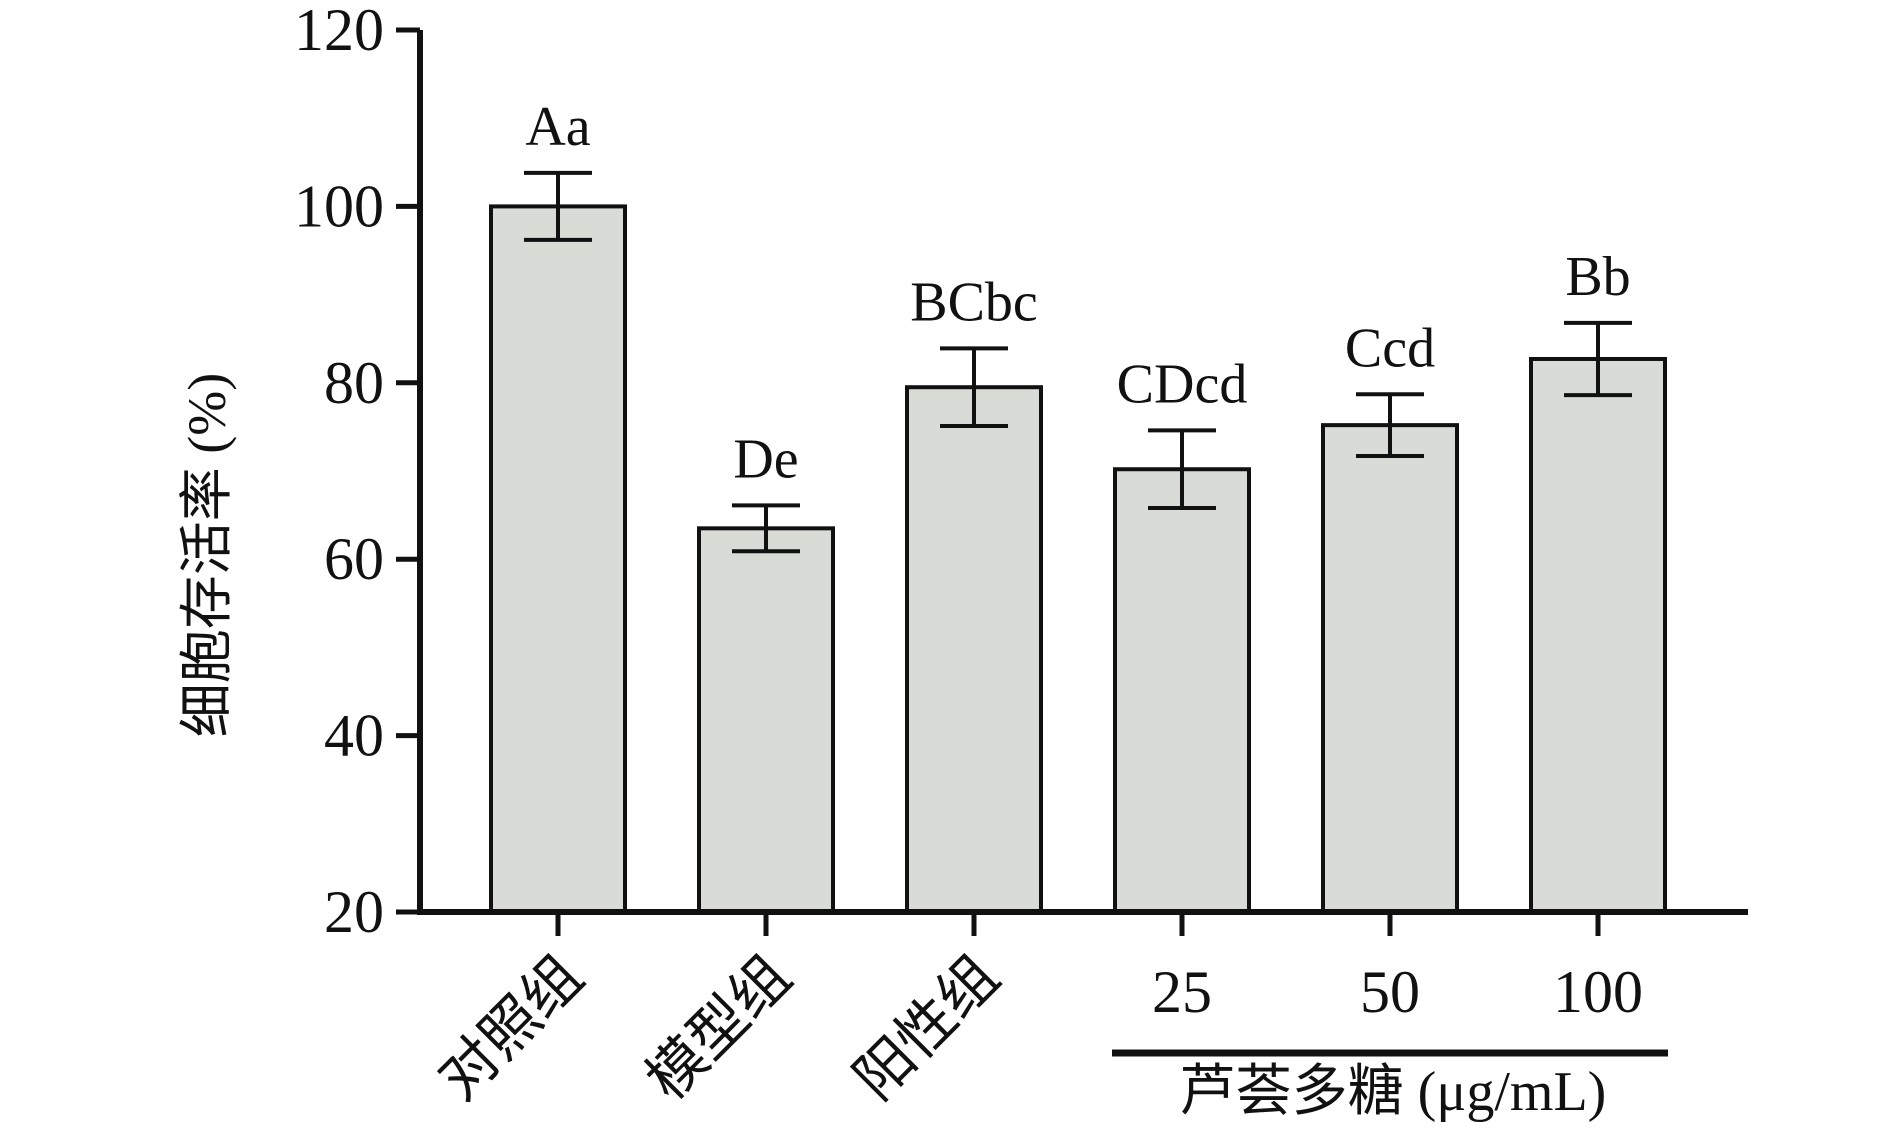  I want to click on y-tick-label: 40, so click(354, 736).